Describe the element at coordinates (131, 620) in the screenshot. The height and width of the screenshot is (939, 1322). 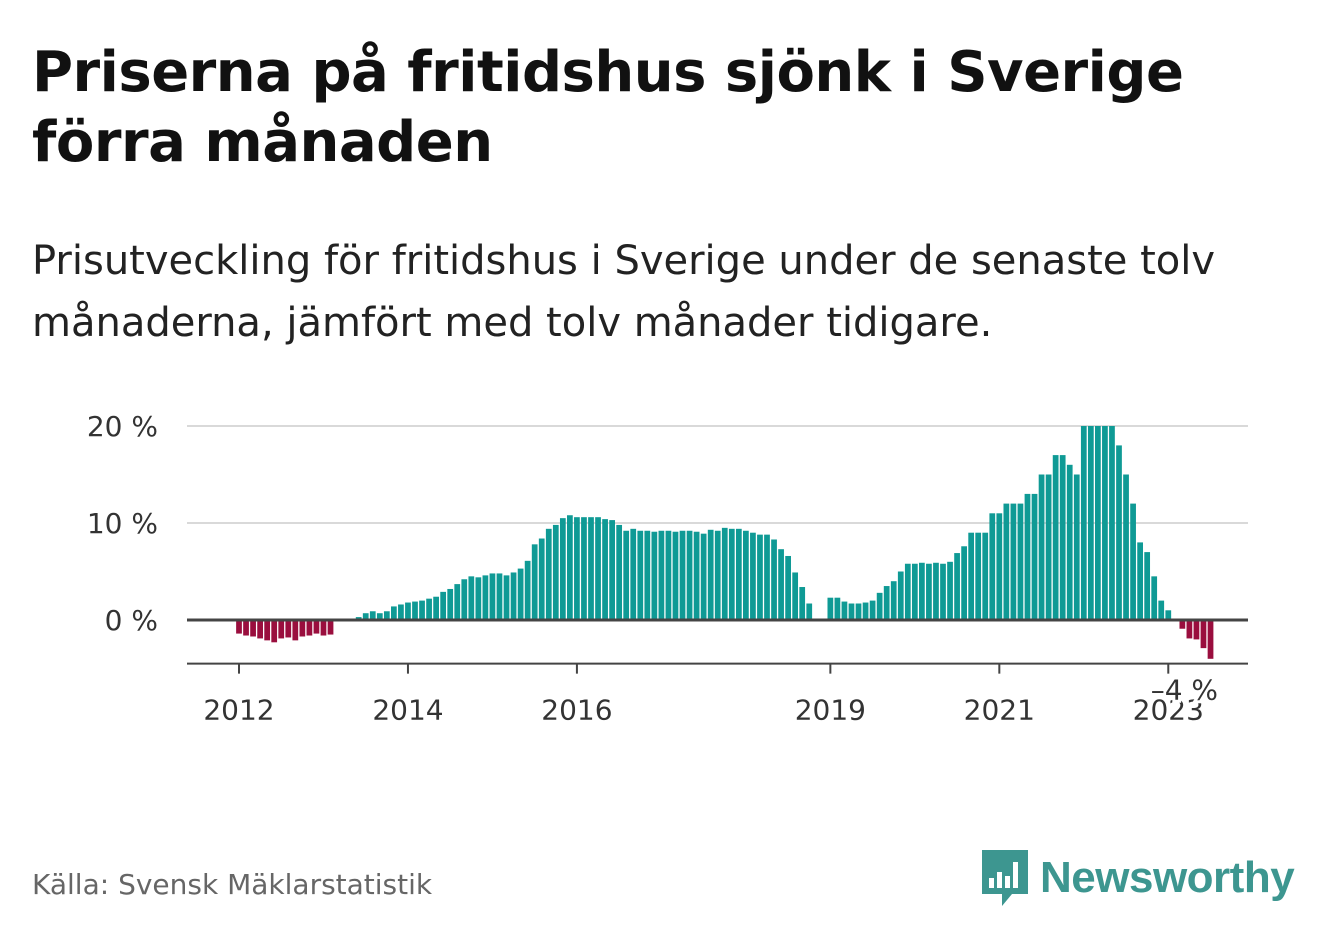
I see `y-tick-label: 0 %` at that location.